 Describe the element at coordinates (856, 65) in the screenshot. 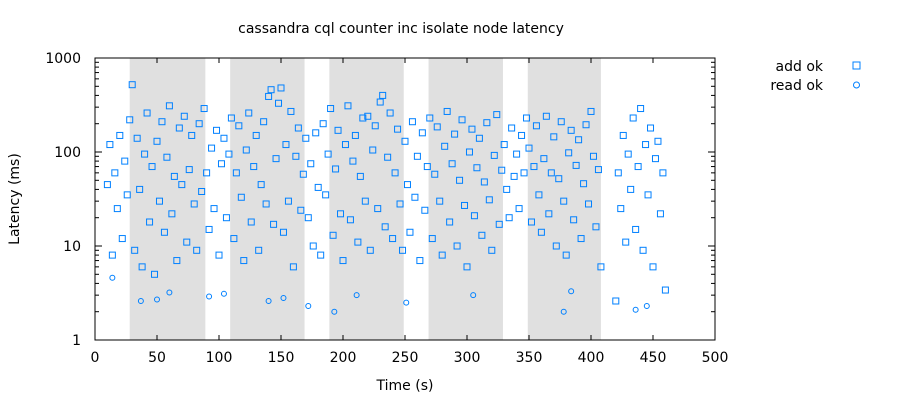

I see `legend-marker-add-ok` at that location.